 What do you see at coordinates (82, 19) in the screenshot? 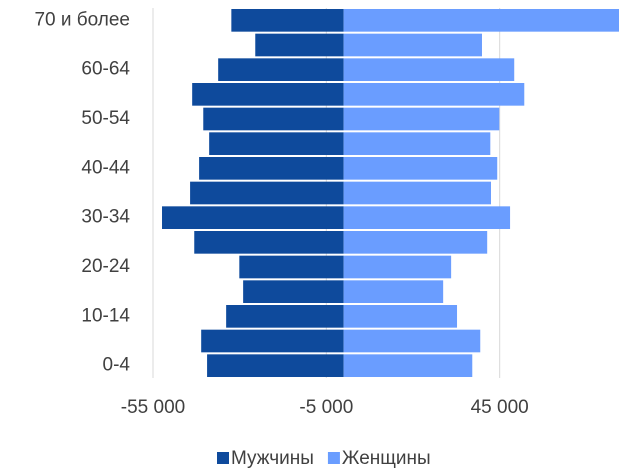
I see `y-tick-label: 70 и более` at bounding box center [82, 19].